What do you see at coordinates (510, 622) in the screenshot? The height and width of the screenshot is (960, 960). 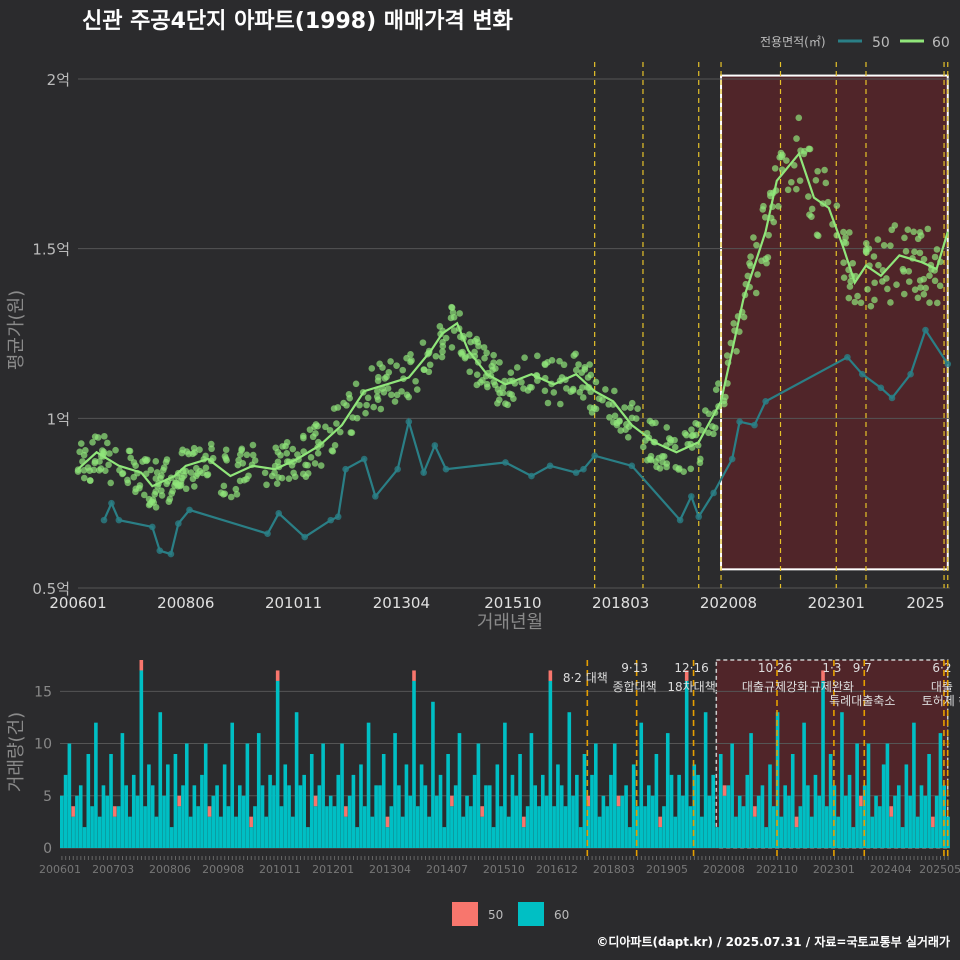 I see `x-axis-title: 거래년월` at bounding box center [510, 622].